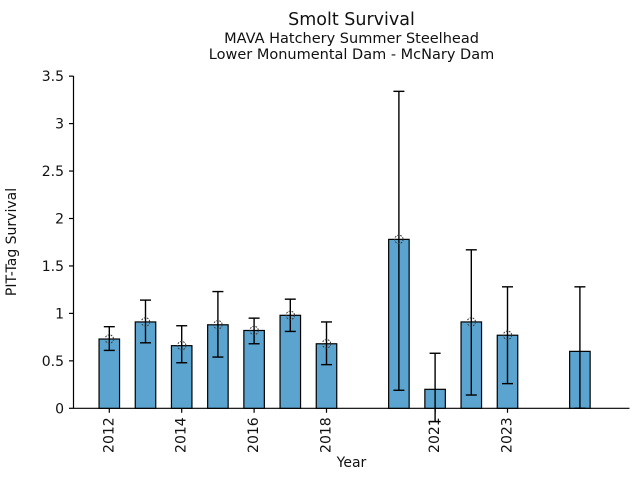 The width and height of the screenshot is (640, 480). Describe the element at coordinates (59, 125) in the screenshot. I see `y-tick-label-3: 3` at that location.